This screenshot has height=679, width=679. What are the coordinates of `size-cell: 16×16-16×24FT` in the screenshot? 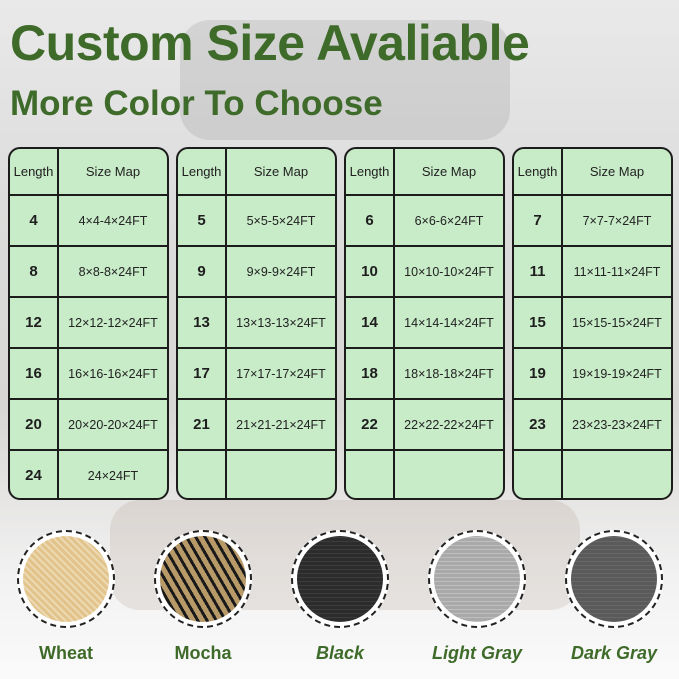 It's located at (113, 373).